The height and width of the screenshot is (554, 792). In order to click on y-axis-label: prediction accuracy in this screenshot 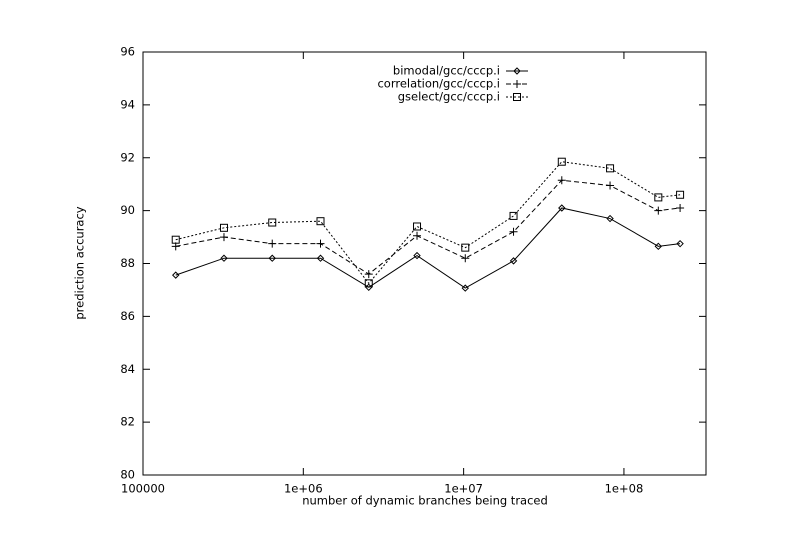, I will do `click(80, 262)`.